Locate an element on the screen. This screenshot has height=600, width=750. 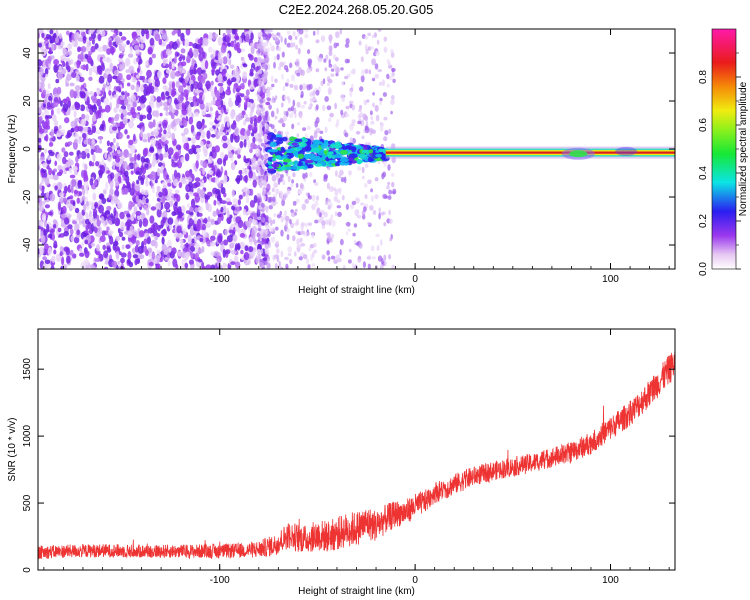
spectrogram-xtick-label: 100 is located at coordinates (610, 279).